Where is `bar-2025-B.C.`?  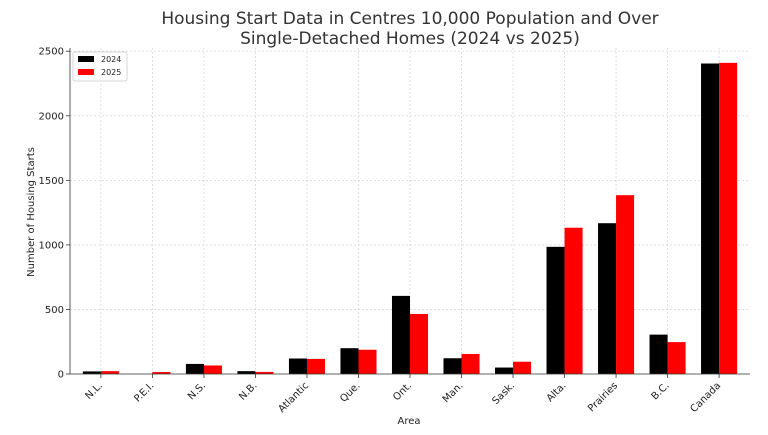
bar-2025-B.C. is located at coordinates (676, 358).